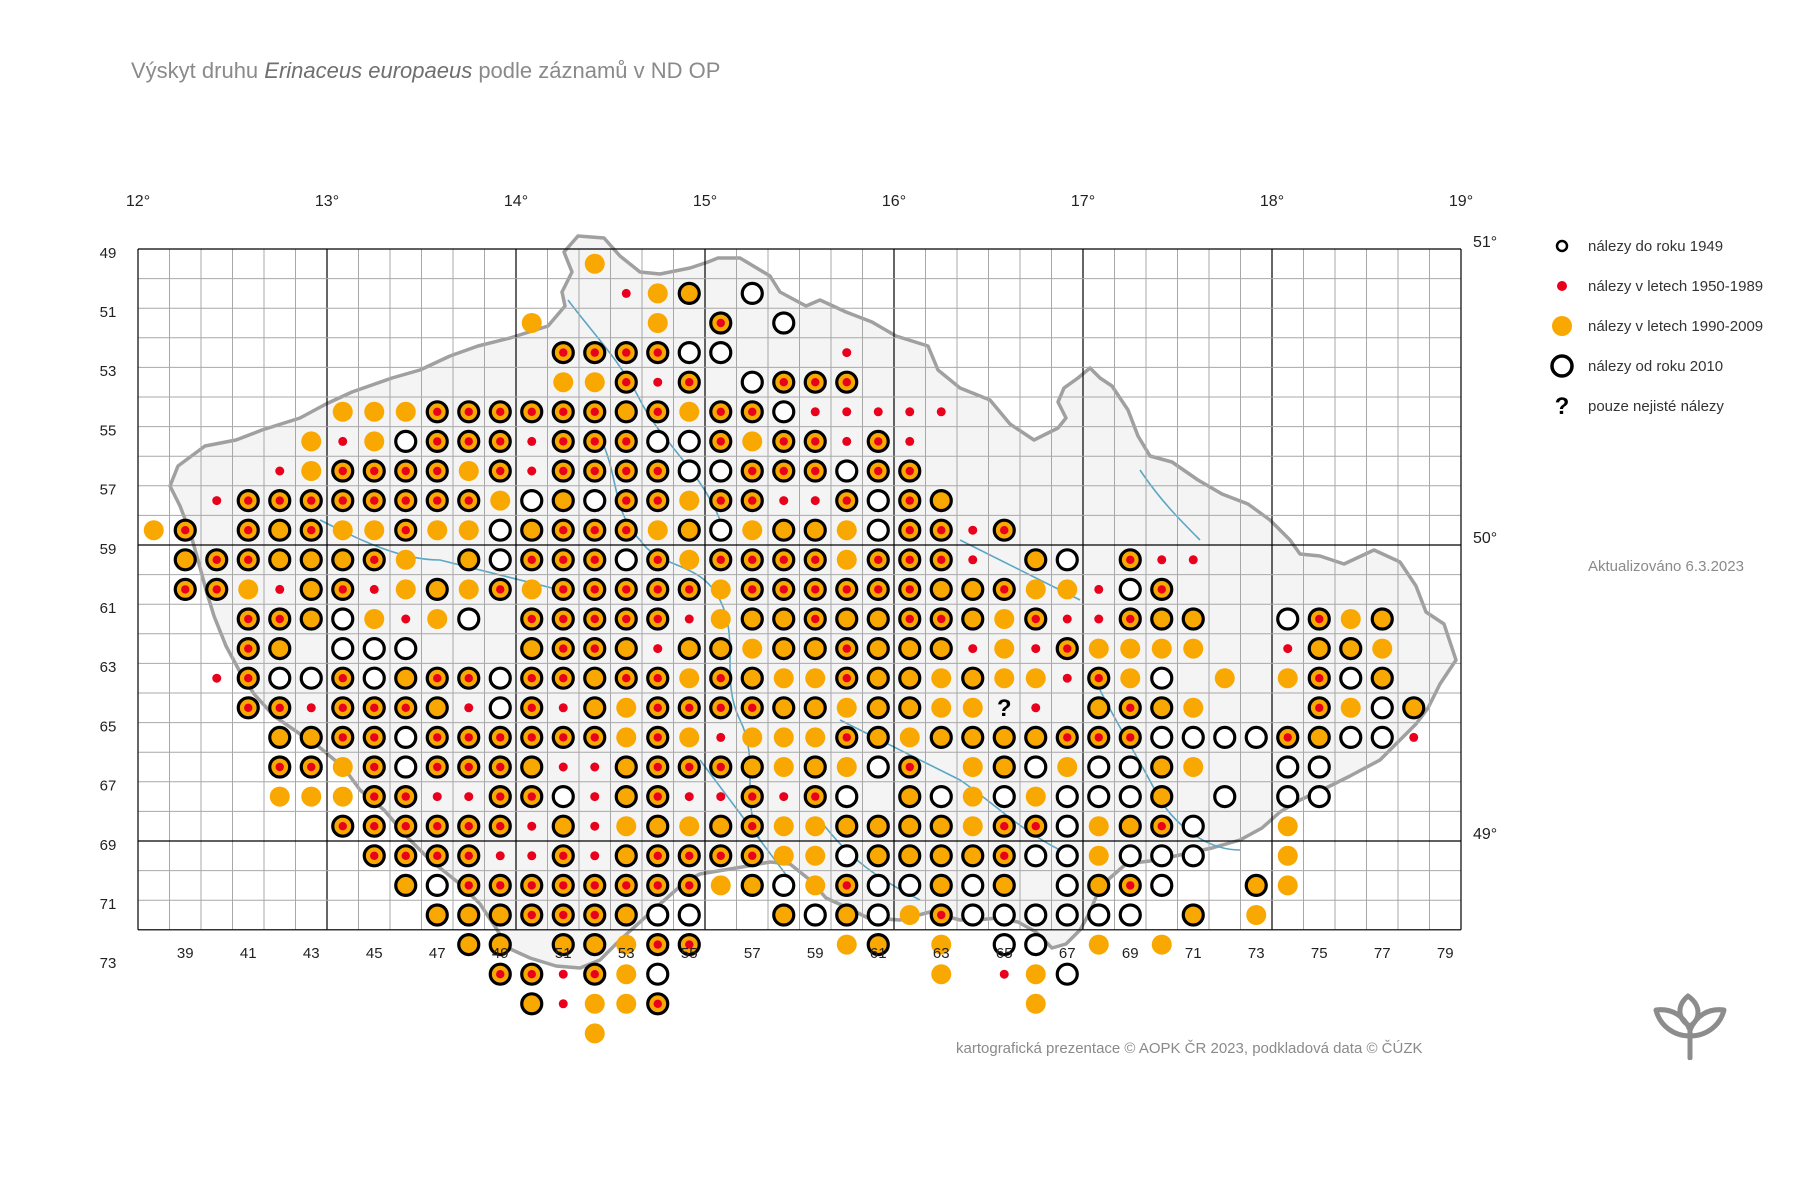 The image size is (1800, 1200). What do you see at coordinates (440, 555) in the screenshot?
I see `river` at bounding box center [440, 555].